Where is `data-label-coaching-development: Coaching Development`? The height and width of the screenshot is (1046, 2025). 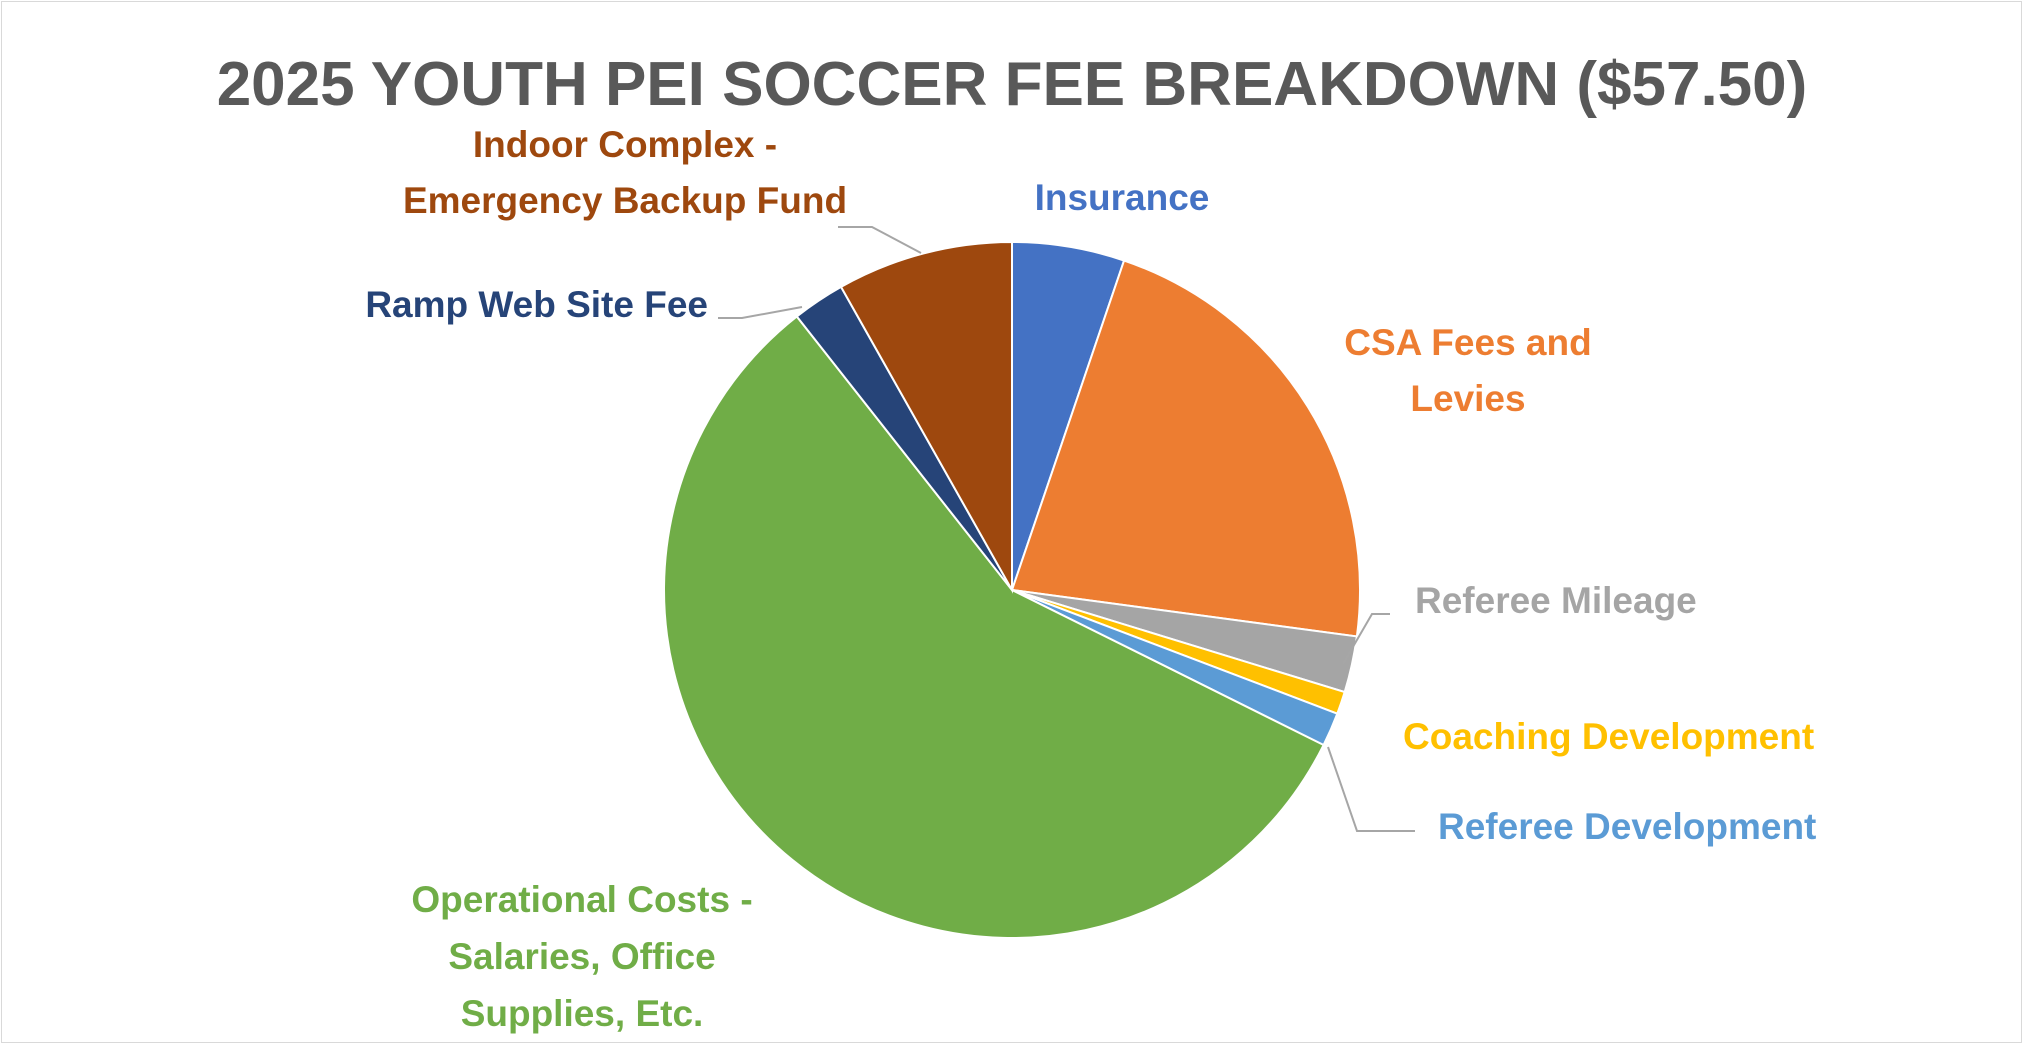
data-label-coaching-development: Coaching Development is located at coordinates (1608, 736).